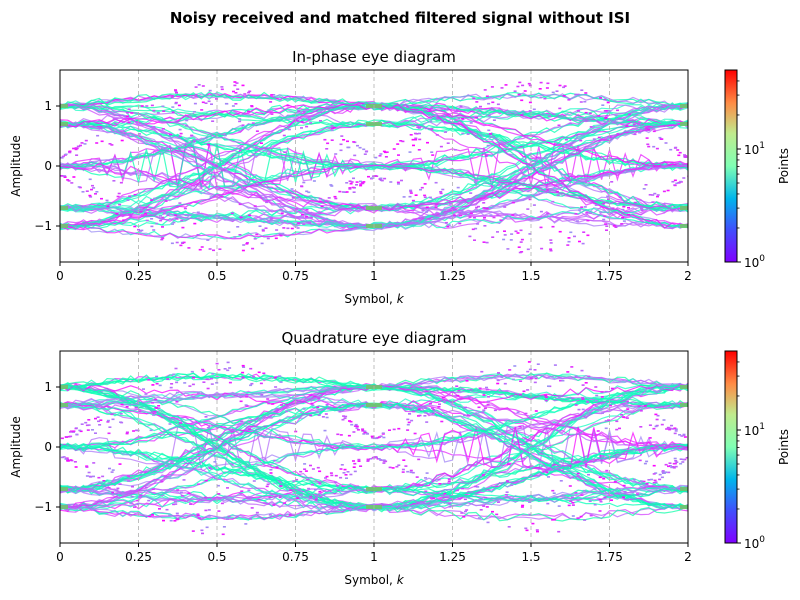  Describe the element at coordinates (48, 447) in the screenshot. I see `panel2-ytick-label: 0` at that location.